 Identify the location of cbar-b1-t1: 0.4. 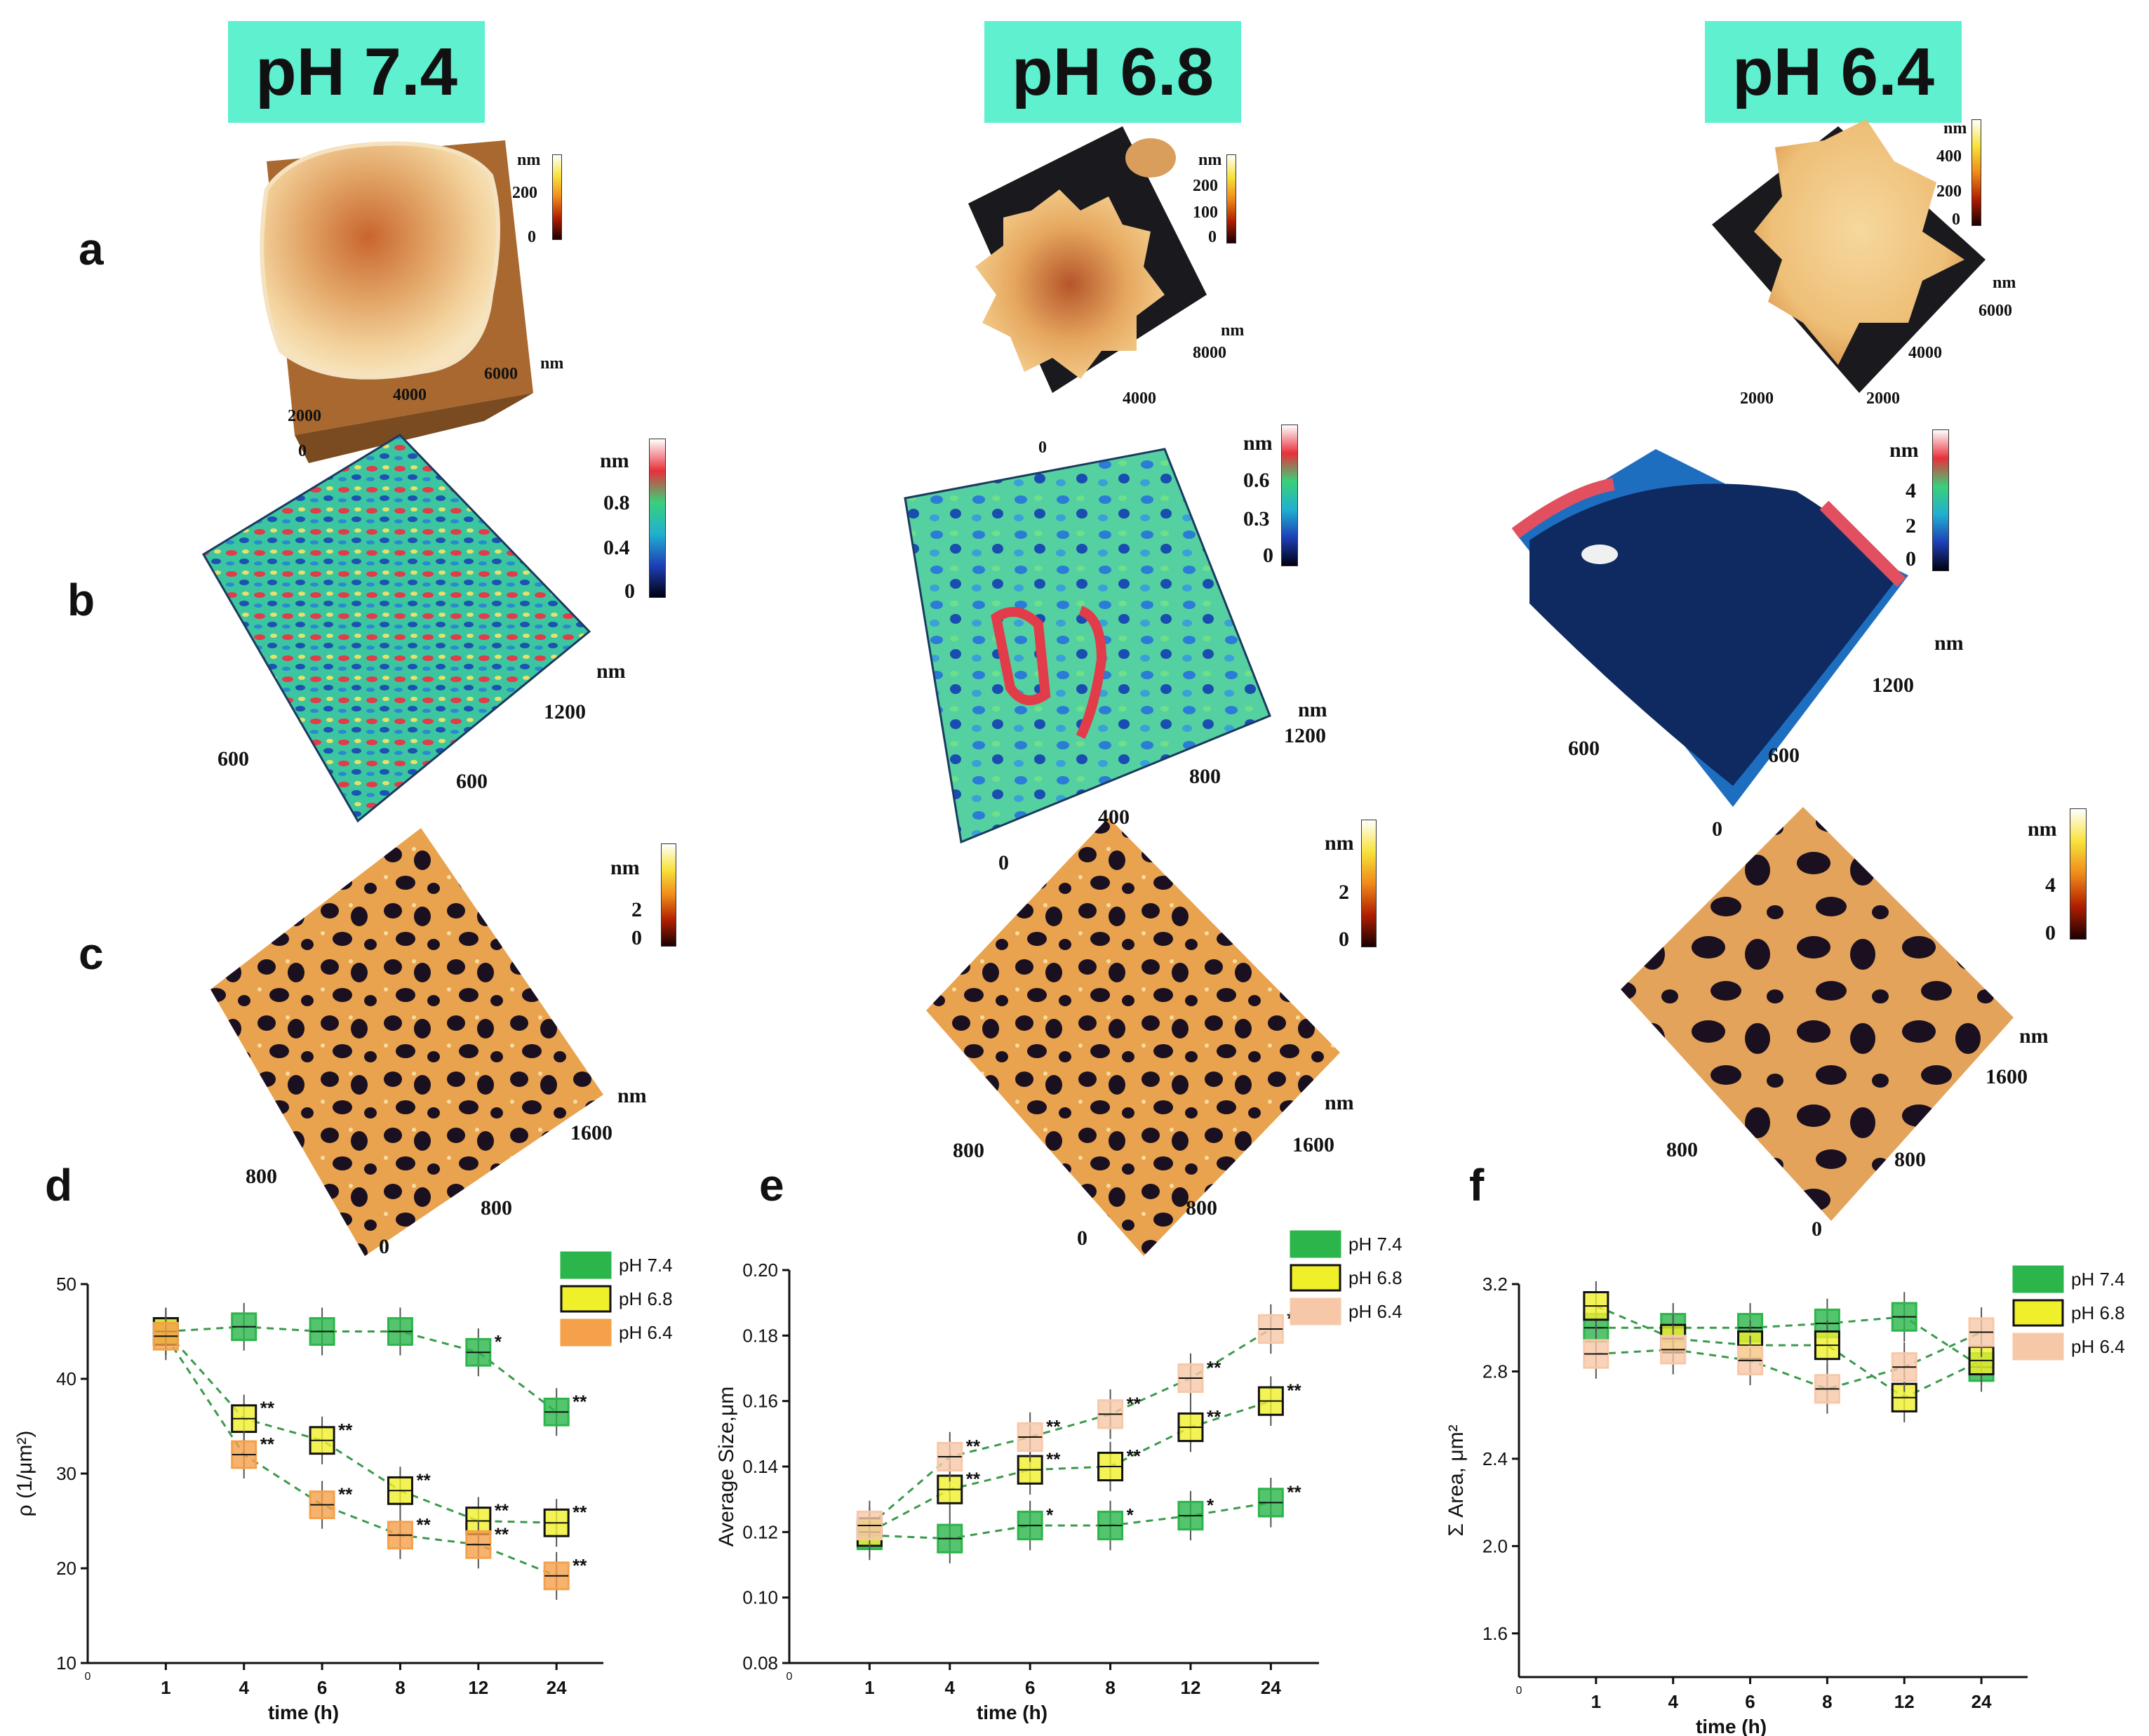
(617, 547).